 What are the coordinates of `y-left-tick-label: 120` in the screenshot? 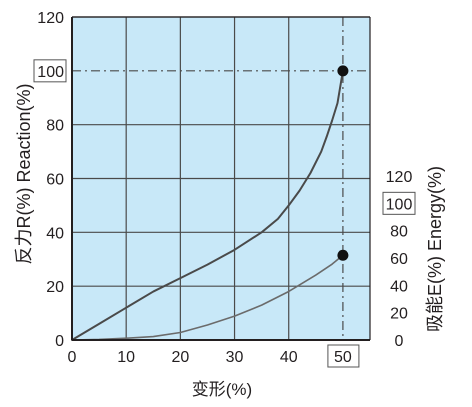 It's located at (50, 18).